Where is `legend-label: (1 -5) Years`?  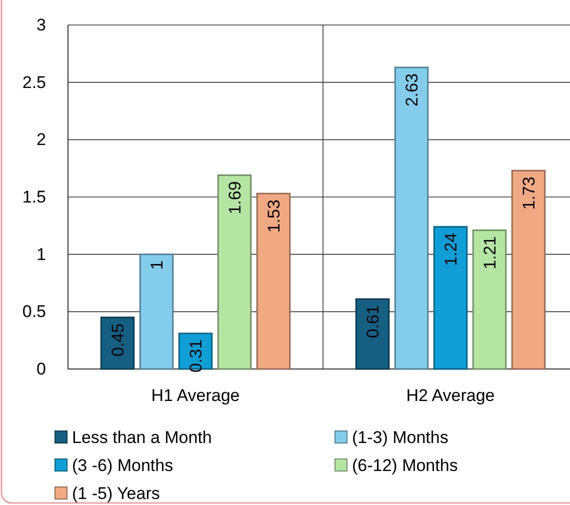 legend-label: (1 -5) Years is located at coordinates (116, 493).